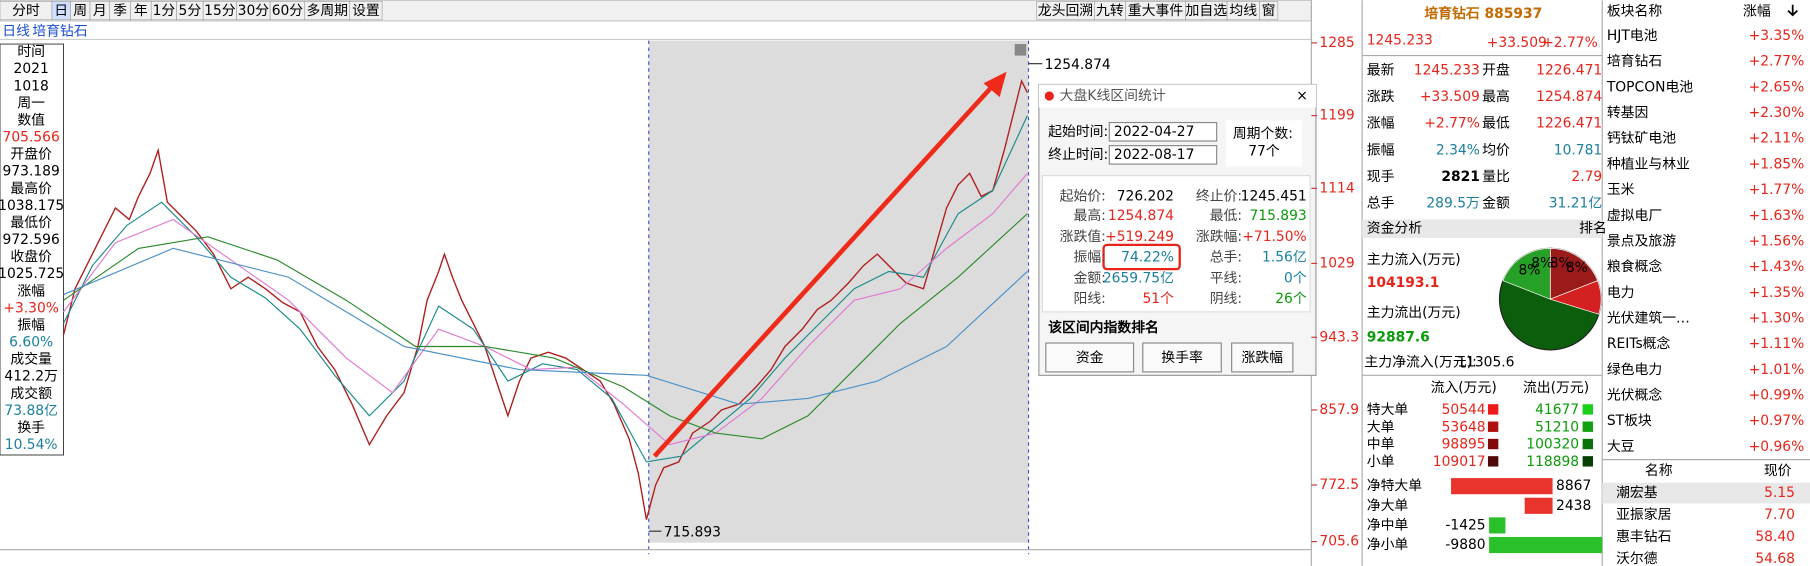 This screenshot has height=566, width=1810. What do you see at coordinates (1643, 514) in the screenshot?
I see `stock-name: 亚振家居` at bounding box center [1643, 514].